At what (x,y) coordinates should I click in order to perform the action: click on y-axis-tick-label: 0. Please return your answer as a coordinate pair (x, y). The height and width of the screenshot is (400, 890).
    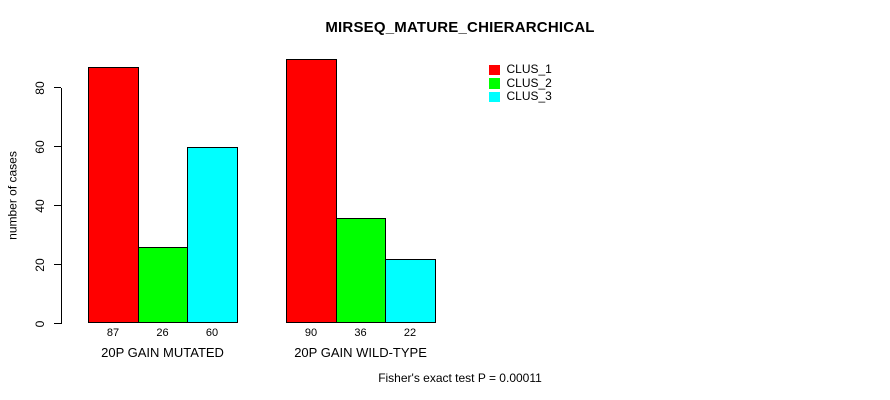
    Looking at the image, I should click on (40, 323).